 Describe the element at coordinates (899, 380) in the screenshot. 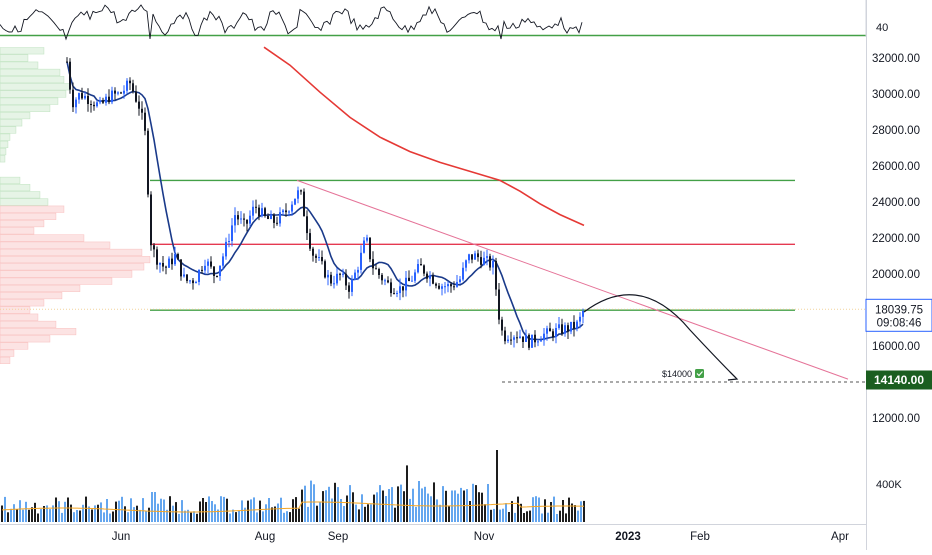

I see `target-price-value: 14140.00` at that location.